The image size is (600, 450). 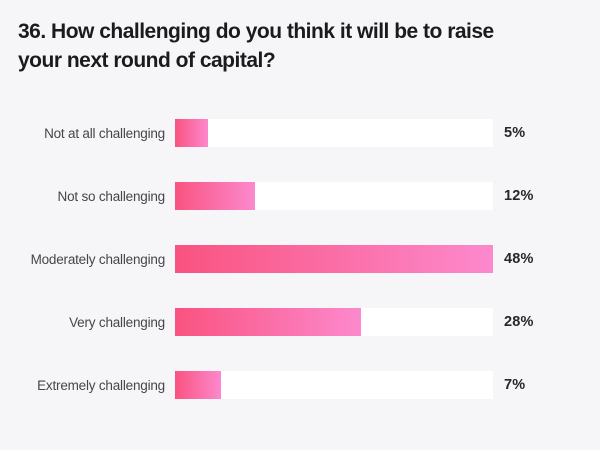 I want to click on category-label: Very challenging, so click(x=117, y=322).